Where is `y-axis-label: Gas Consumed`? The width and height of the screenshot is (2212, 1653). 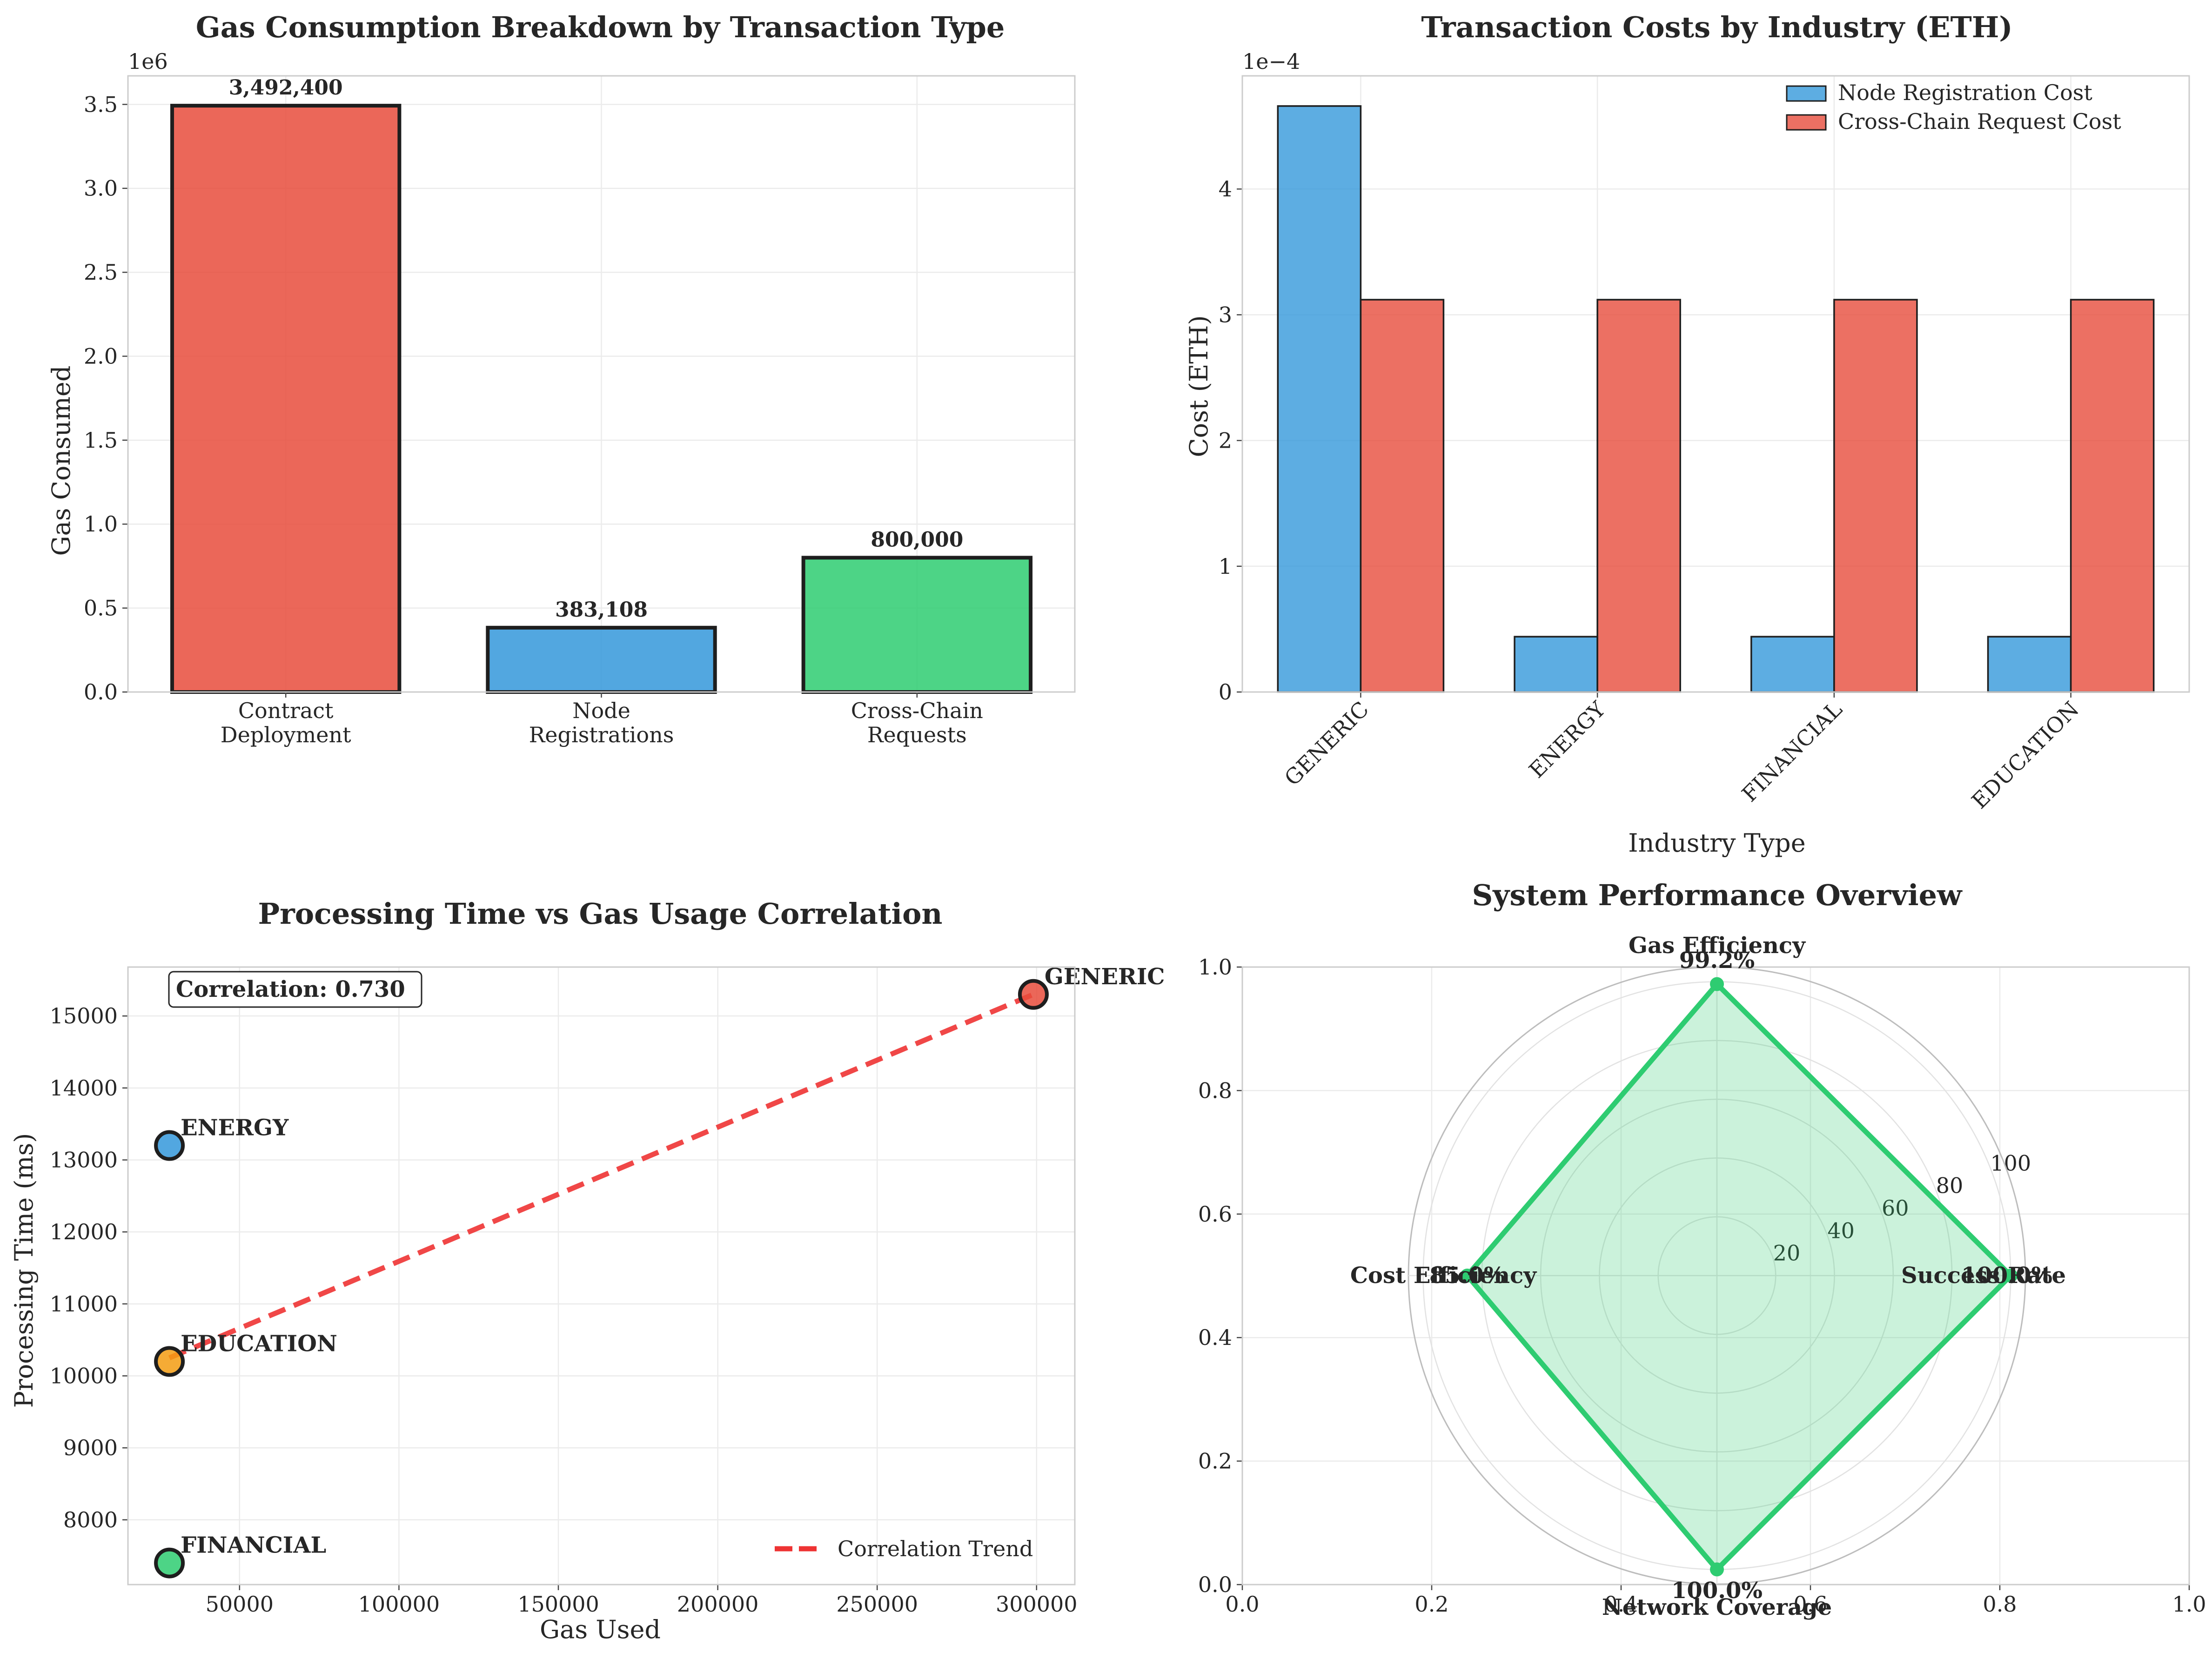
y-axis-label: Gas Consumed is located at coordinates (61, 460).